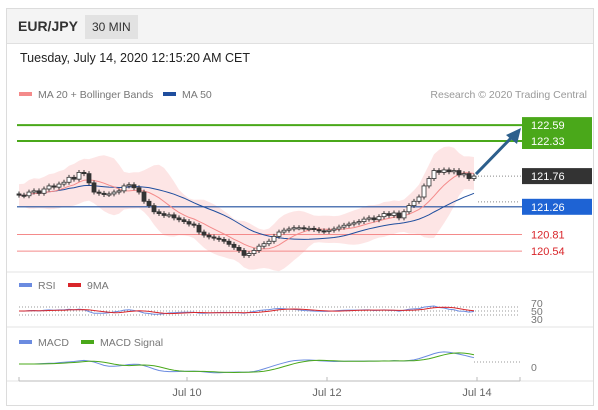  I want to click on support-label-120.81: 120.81, so click(548, 236).